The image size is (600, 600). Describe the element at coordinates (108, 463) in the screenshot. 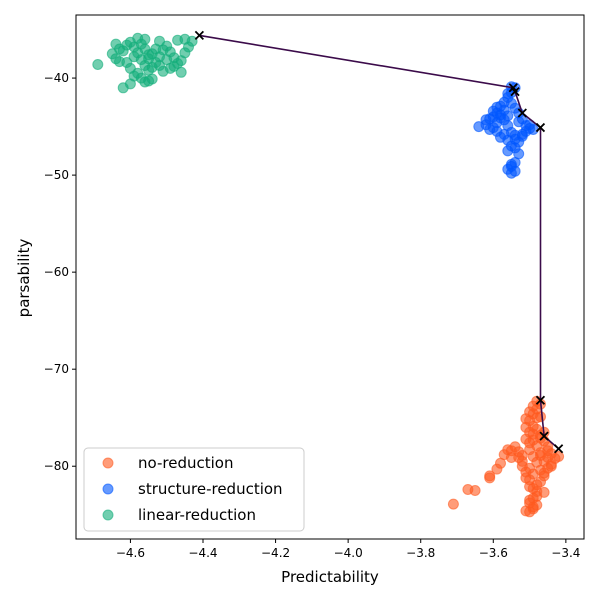

I see `legend-marker-no-reduction` at that location.